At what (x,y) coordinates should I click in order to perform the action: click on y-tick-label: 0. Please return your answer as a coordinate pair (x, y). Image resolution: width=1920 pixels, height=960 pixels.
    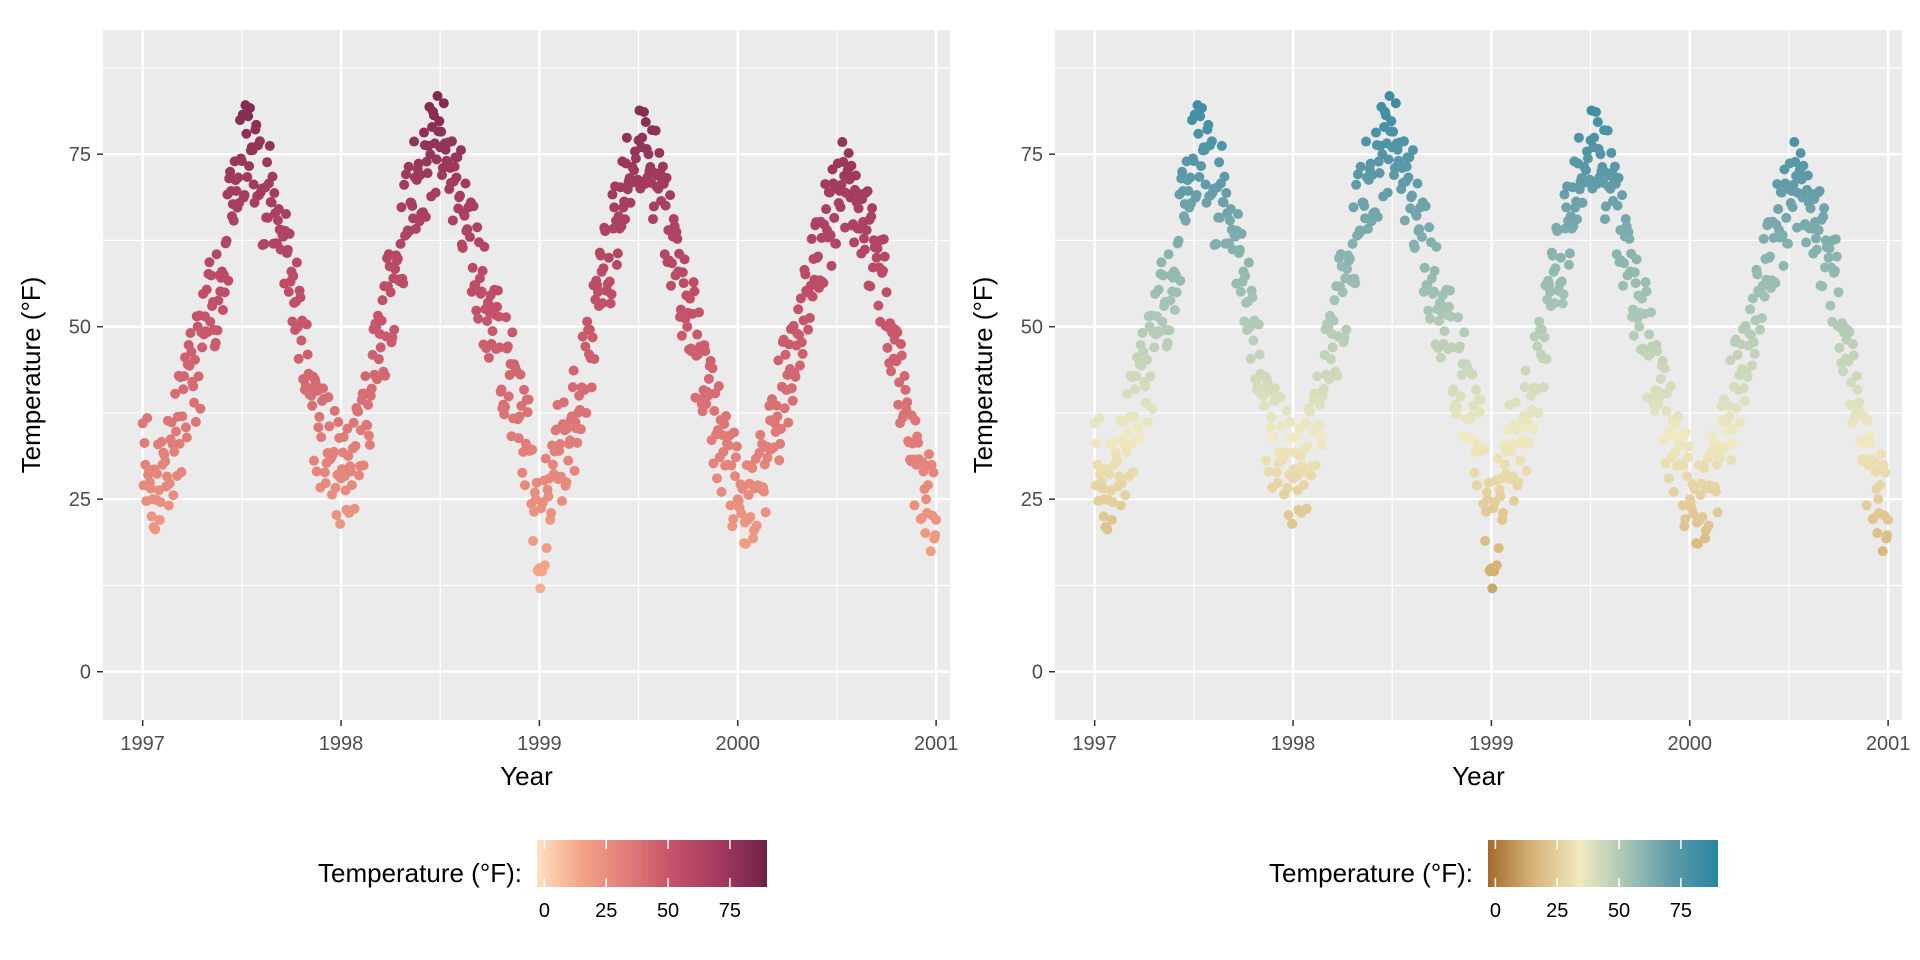
    Looking at the image, I should click on (85, 673).